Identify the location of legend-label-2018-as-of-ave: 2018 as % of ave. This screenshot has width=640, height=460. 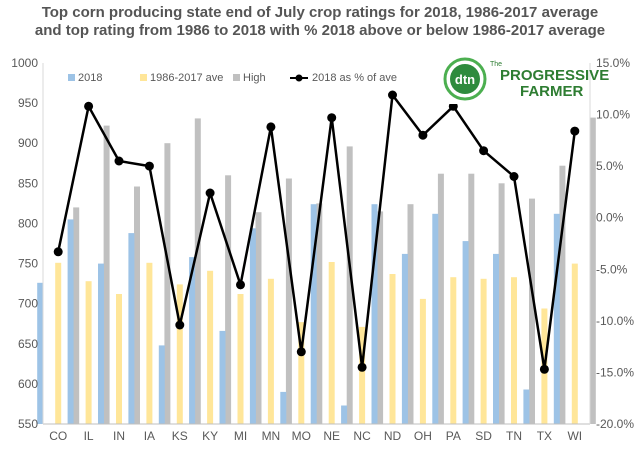
(354, 78).